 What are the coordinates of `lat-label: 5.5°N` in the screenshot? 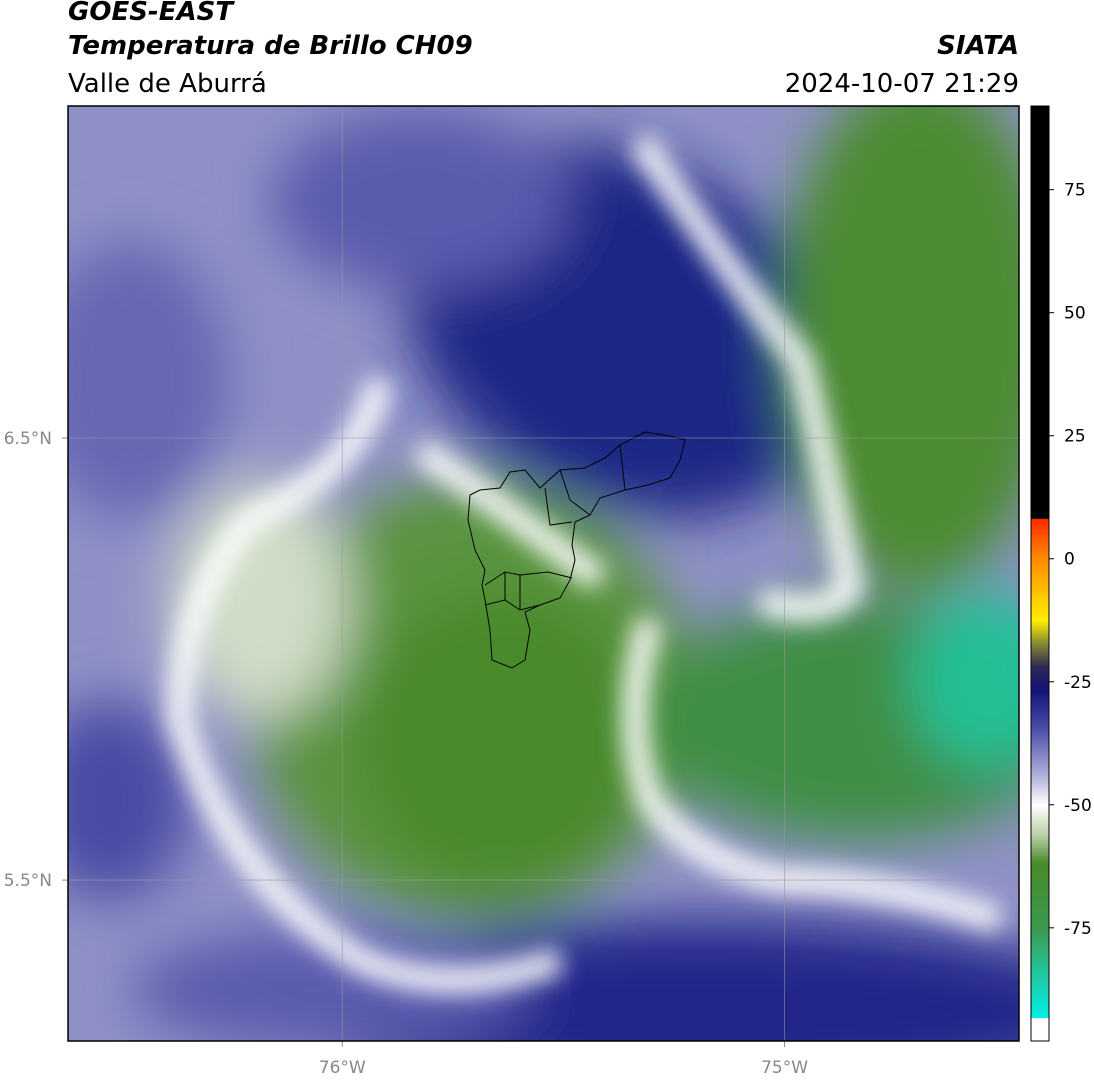 It's located at (28, 881).